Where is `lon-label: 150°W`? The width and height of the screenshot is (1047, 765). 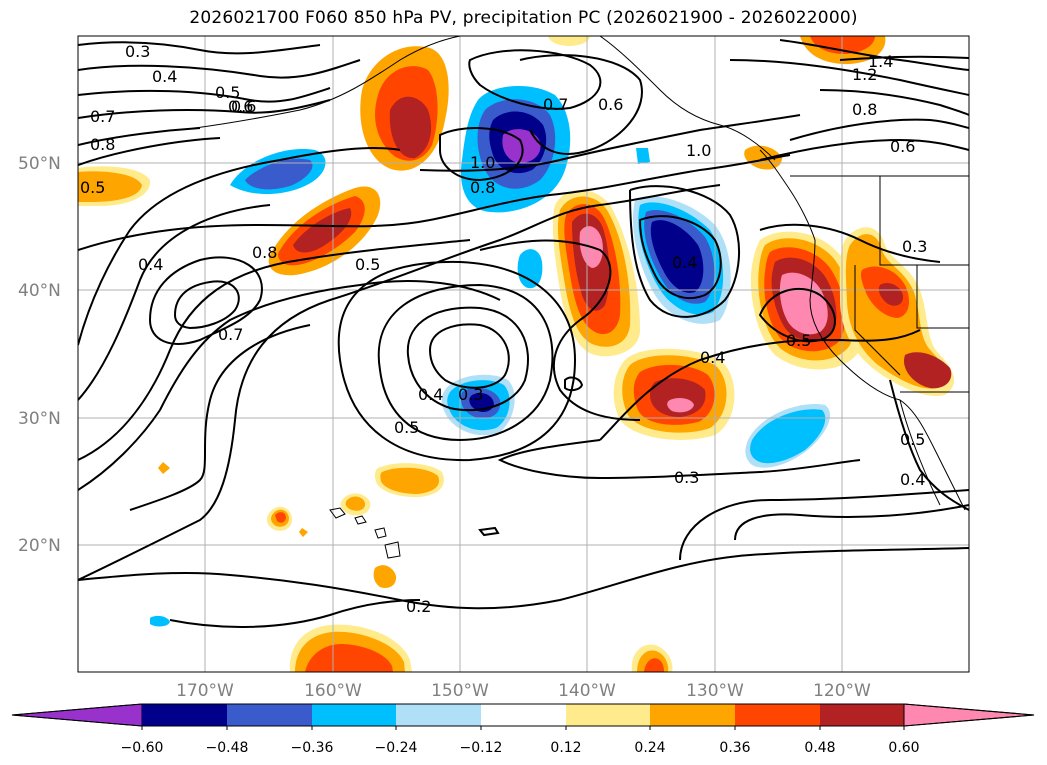
lon-label: 150°W is located at coordinates (460, 691).